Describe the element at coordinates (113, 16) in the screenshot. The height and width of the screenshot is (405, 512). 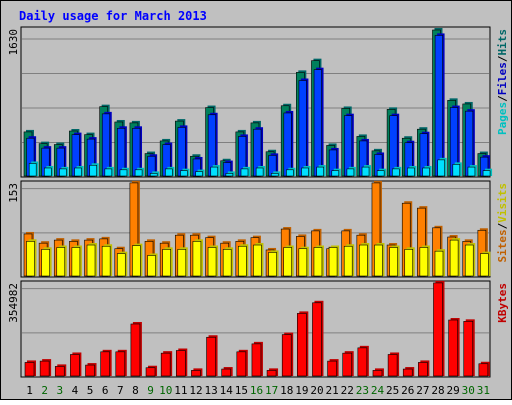
I see `chart-title: Daily usage for March 2013` at that location.